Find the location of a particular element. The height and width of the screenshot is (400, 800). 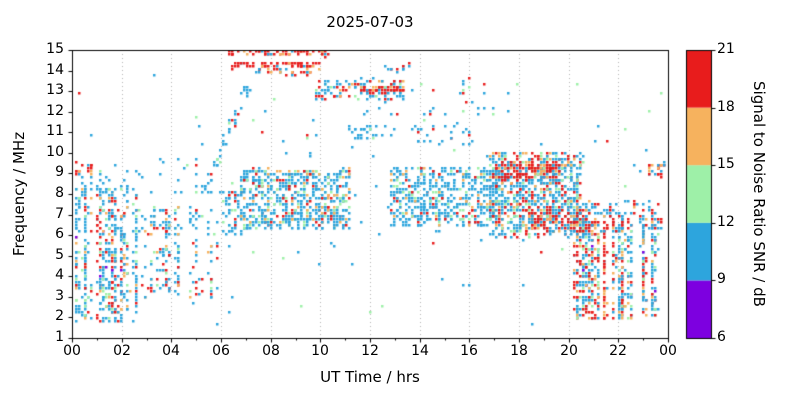

colorbar-label: Signal to Noise Ratio SNR / dB is located at coordinates (759, 194).